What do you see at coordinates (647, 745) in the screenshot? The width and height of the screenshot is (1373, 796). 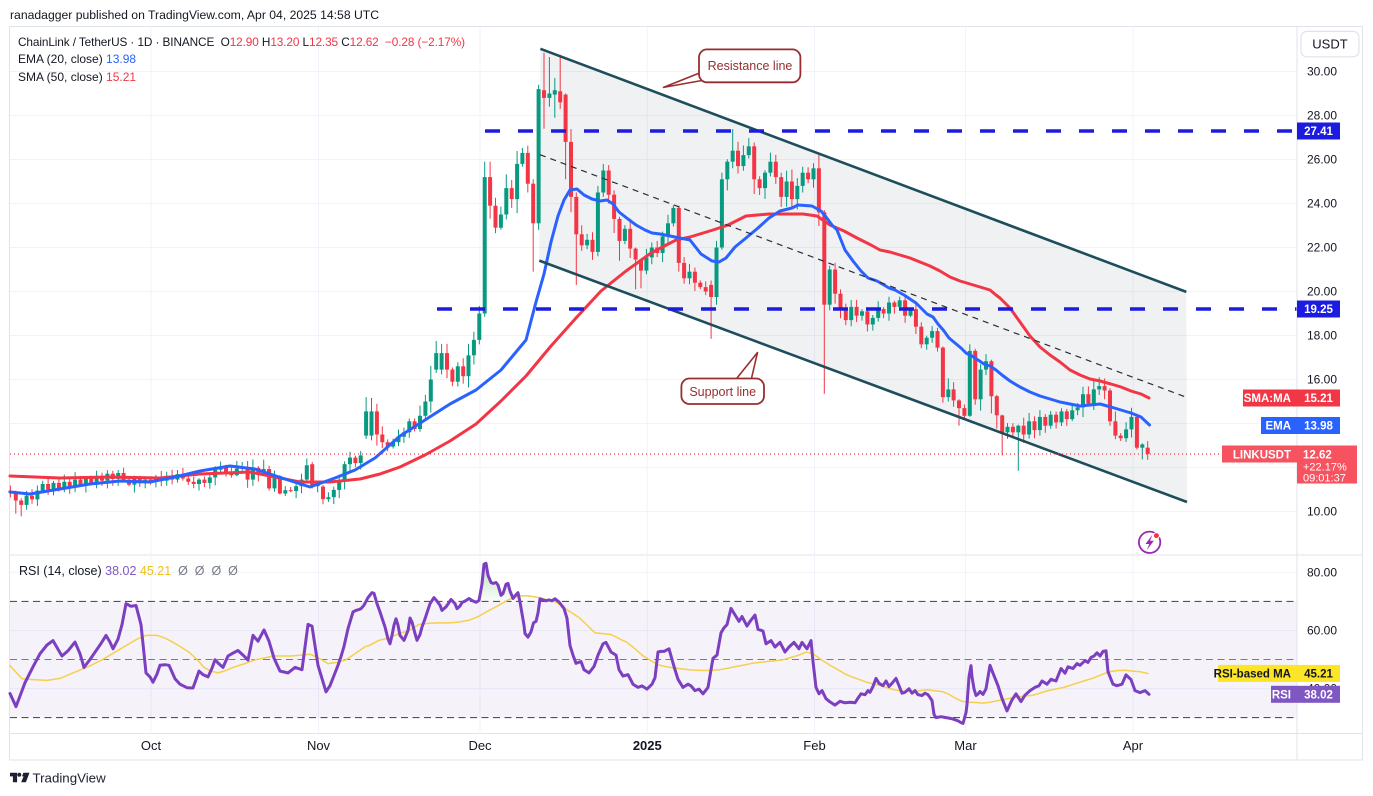 I see `svg-text: 2025` at bounding box center [647, 745].